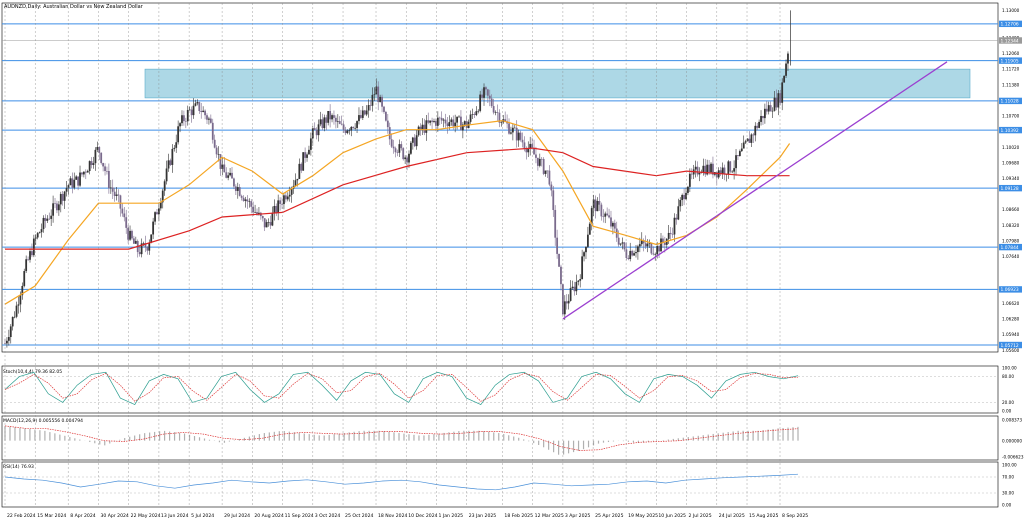 The width and height of the screenshot is (1024, 522). Describe the element at coordinates (483, 516) in the screenshot. I see `date-tick-label: 23 Jan 2025` at that location.